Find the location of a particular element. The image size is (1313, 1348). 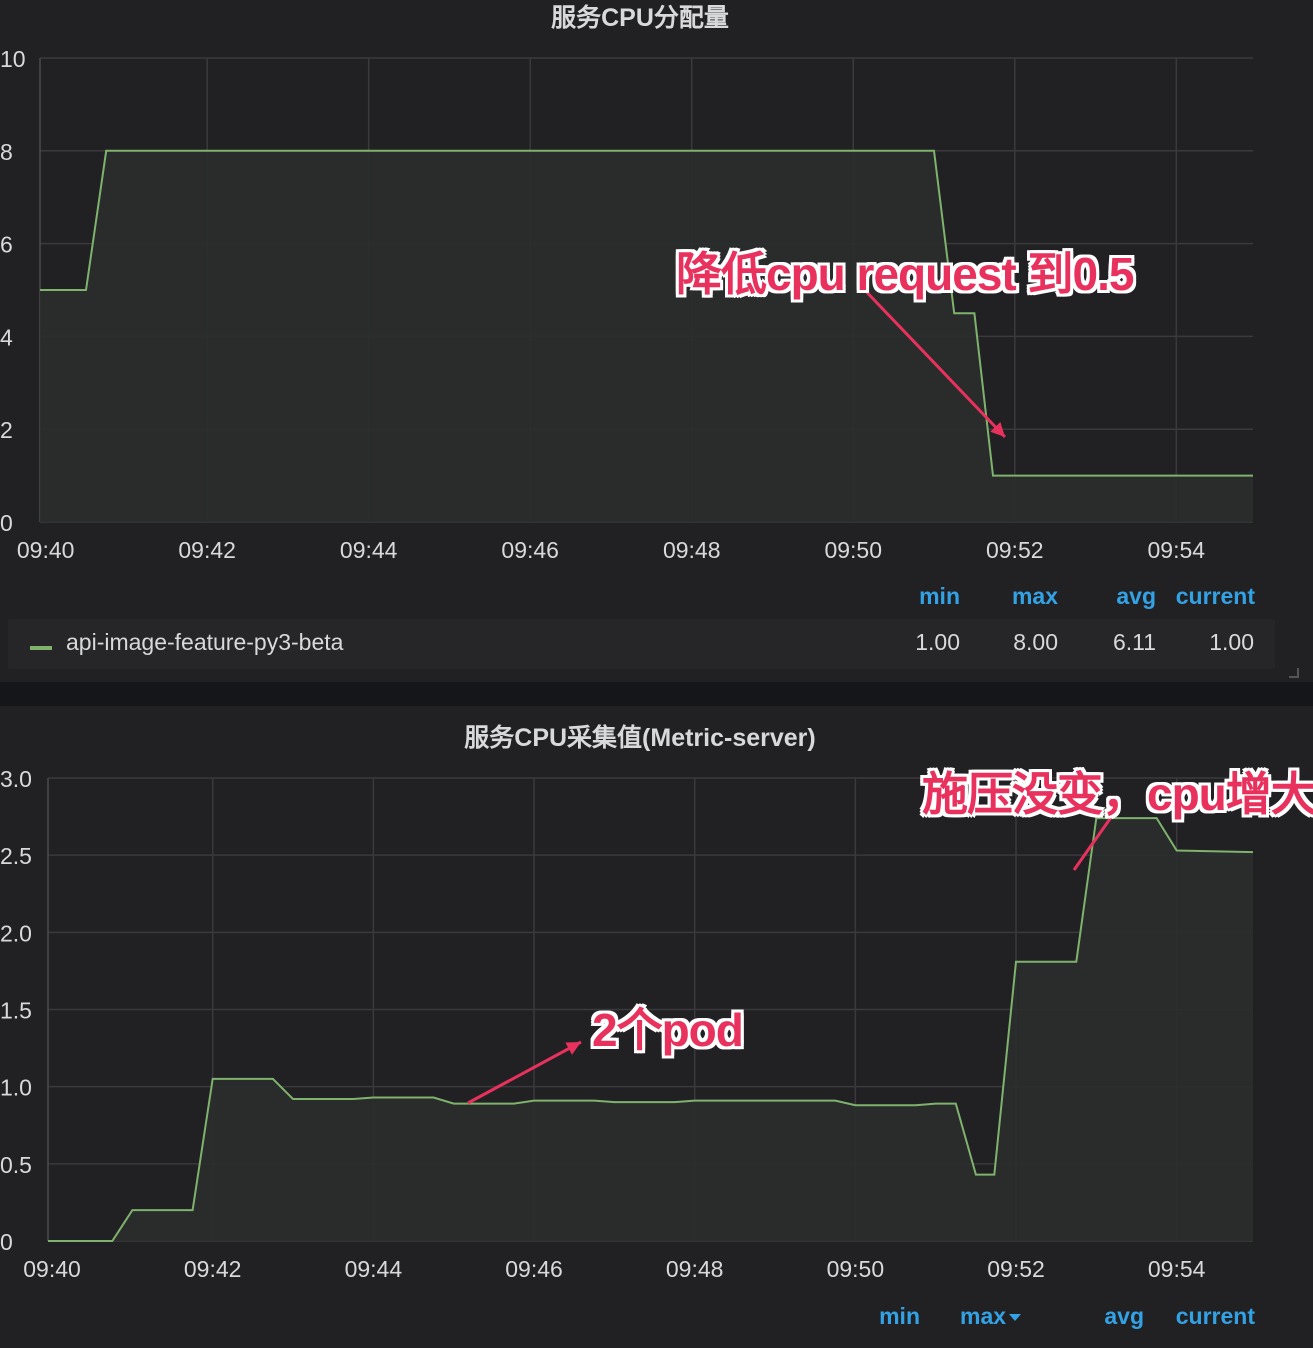

y-tick-label: 2.0 is located at coordinates (16, 933).